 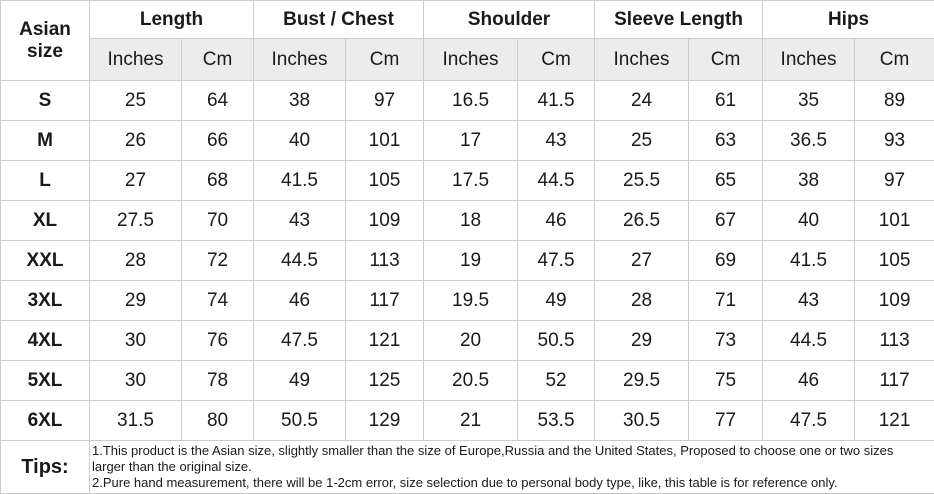 I want to click on value-cm: 44.5, so click(x=556, y=181).